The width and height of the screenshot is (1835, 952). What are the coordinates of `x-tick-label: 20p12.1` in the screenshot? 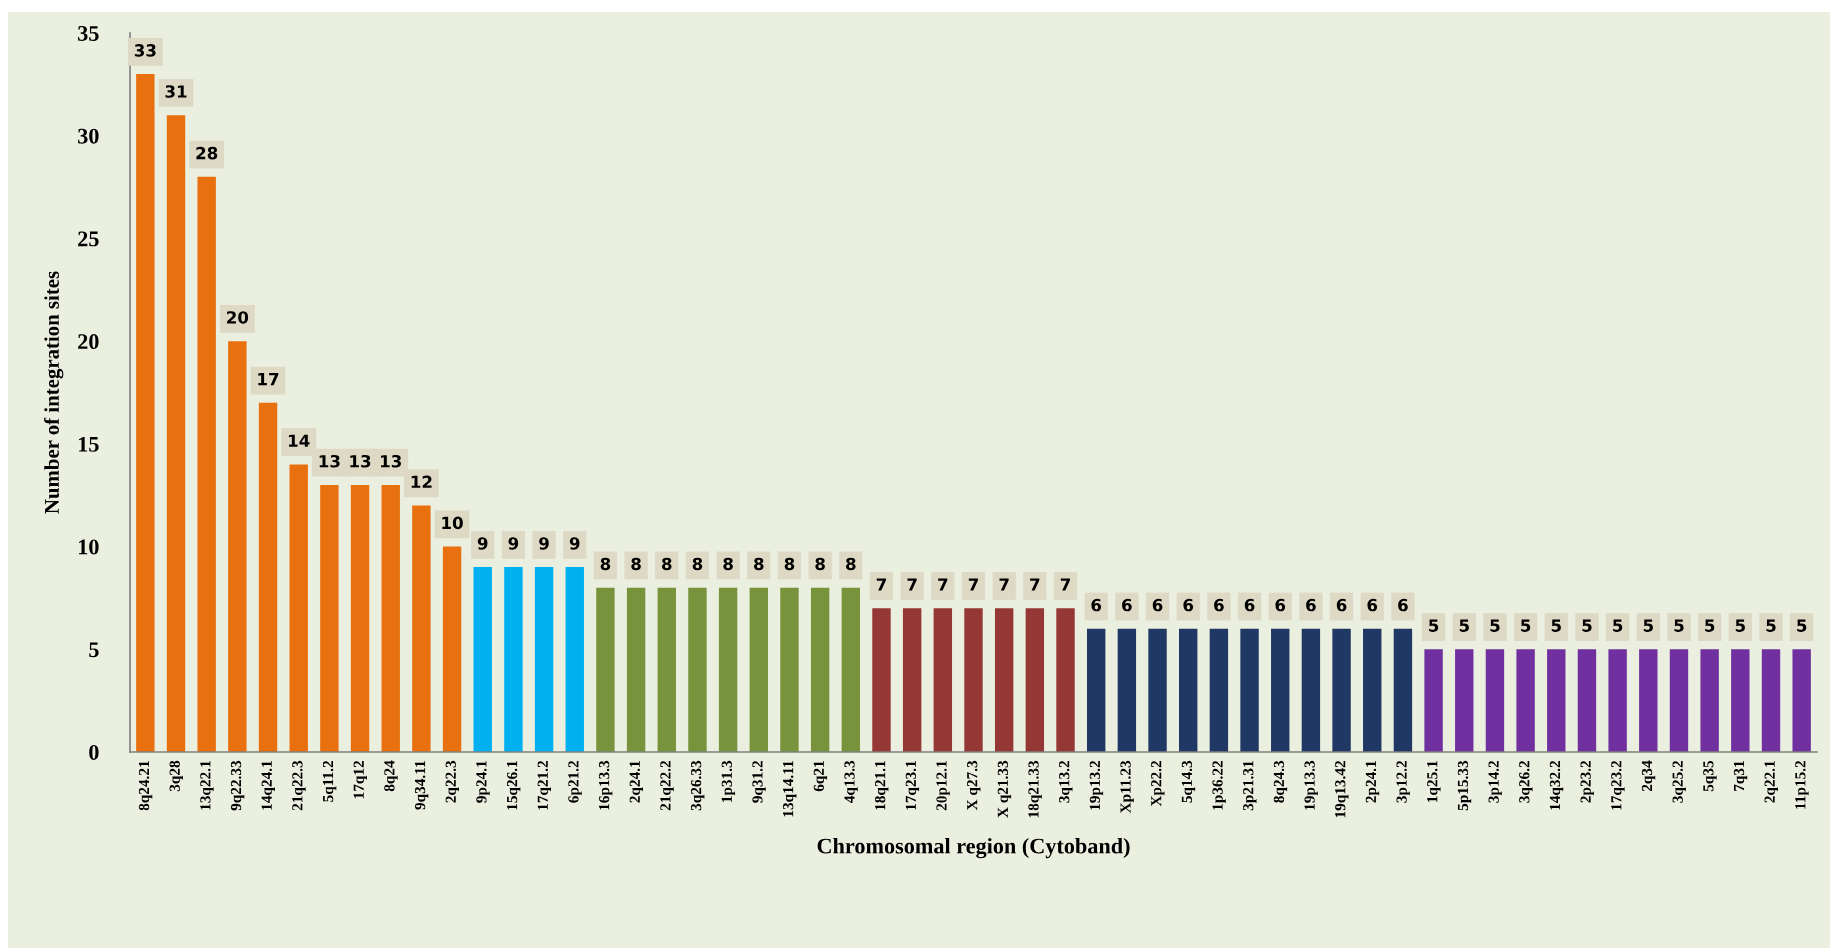 It's located at (943, 786).